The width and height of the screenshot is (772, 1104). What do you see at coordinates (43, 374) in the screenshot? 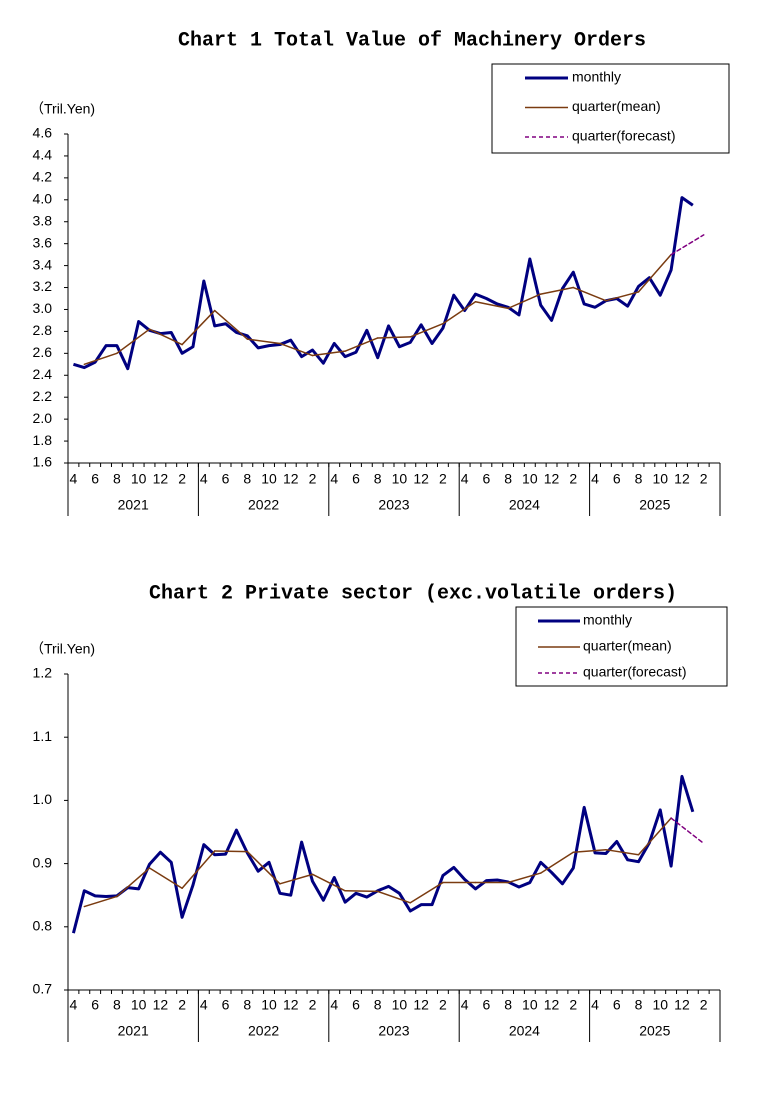
I see `y-tick-label: 2.4` at bounding box center [43, 374].